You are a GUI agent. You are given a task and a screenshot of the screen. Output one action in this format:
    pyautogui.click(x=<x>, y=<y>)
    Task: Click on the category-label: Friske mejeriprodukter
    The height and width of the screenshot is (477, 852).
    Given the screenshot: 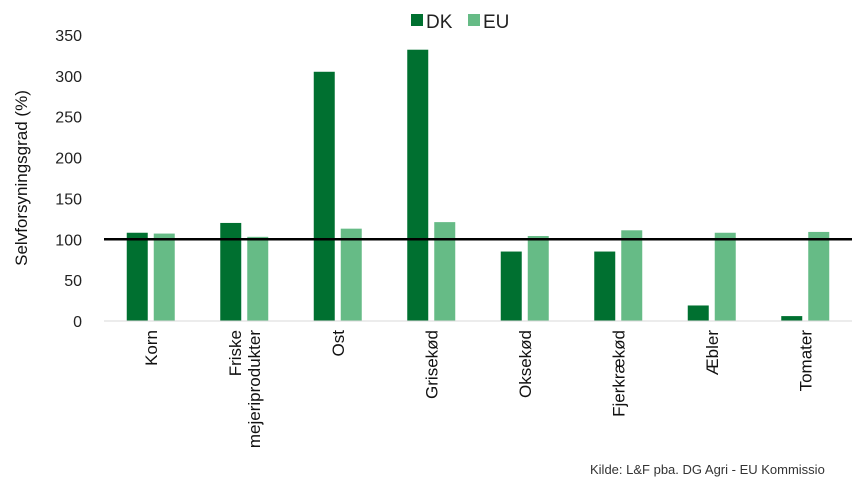 What is the action you would take?
    pyautogui.click(x=245, y=389)
    